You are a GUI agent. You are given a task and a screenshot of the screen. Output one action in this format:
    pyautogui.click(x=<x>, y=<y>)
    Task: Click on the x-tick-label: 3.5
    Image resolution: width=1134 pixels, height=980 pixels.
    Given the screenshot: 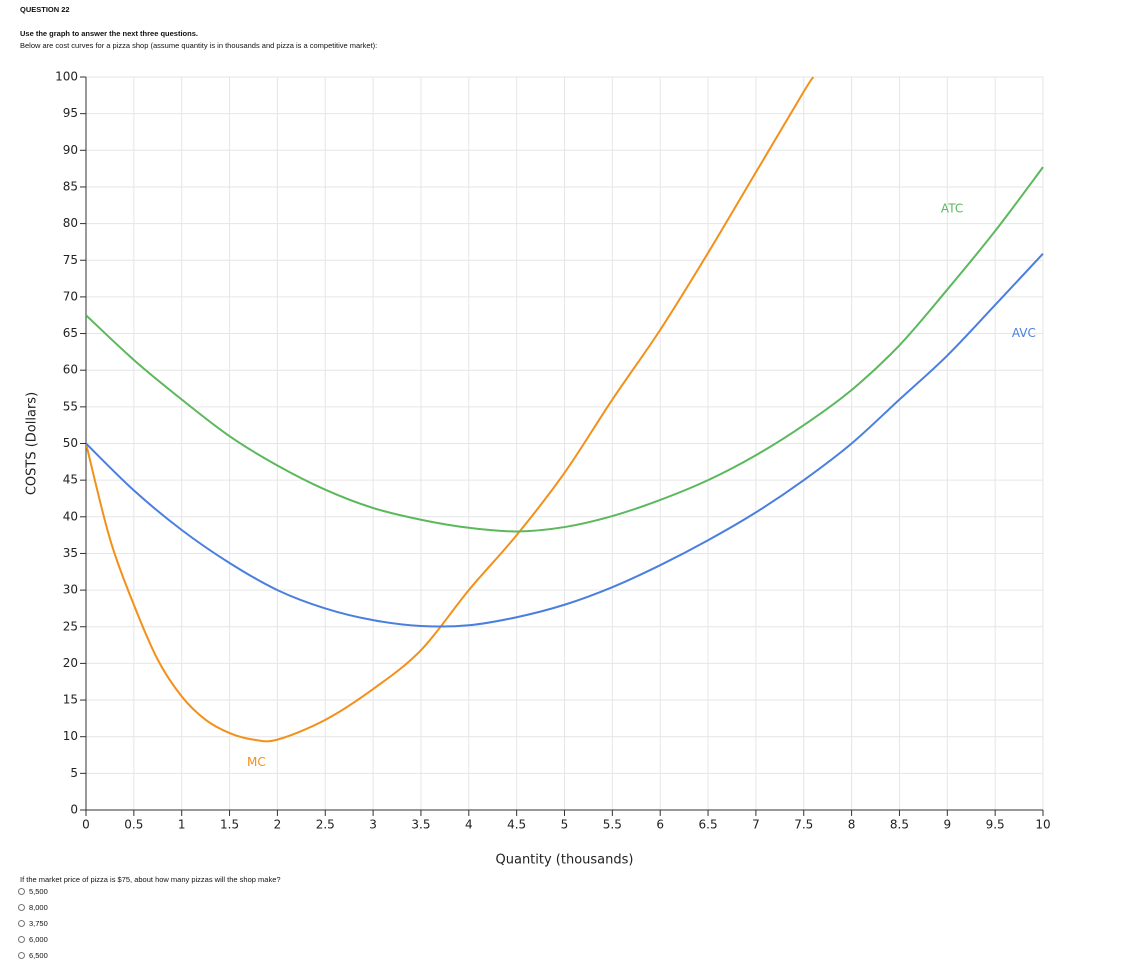 What is the action you would take?
    pyautogui.click(x=420, y=825)
    